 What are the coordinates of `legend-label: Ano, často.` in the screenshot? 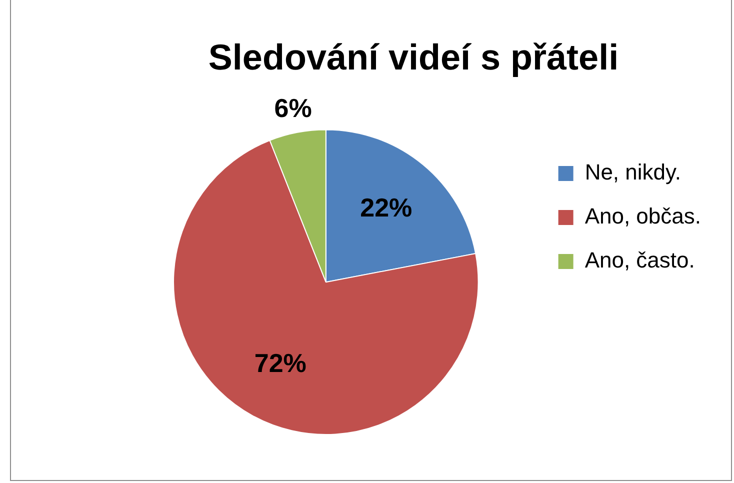 It's located at (639, 260).